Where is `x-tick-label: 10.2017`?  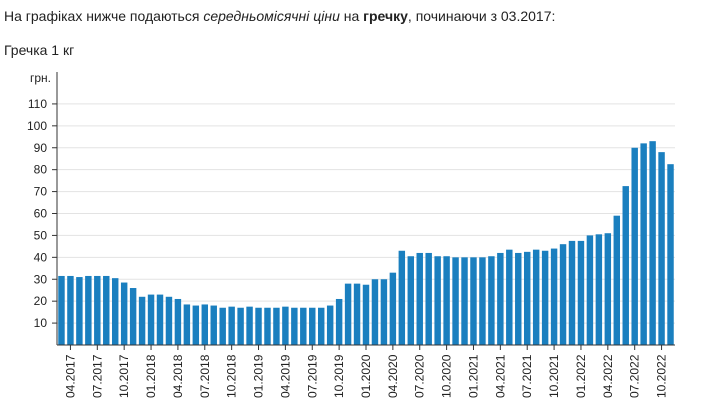 x-tick-label: 10.2017 is located at coordinates (124, 376).